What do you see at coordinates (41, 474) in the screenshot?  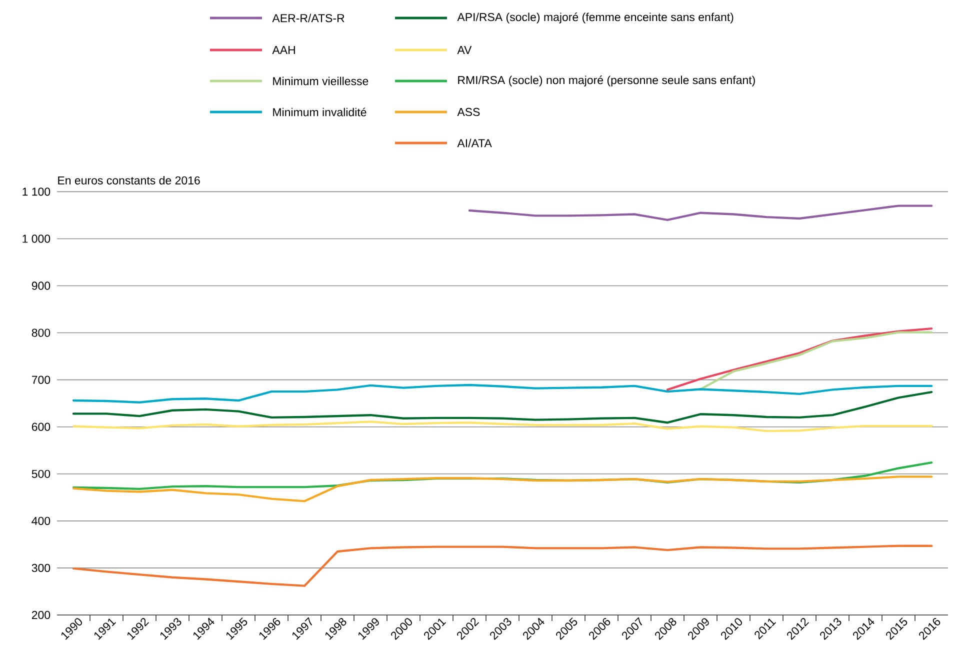 I see `y-tick-label: 500` at bounding box center [41, 474].